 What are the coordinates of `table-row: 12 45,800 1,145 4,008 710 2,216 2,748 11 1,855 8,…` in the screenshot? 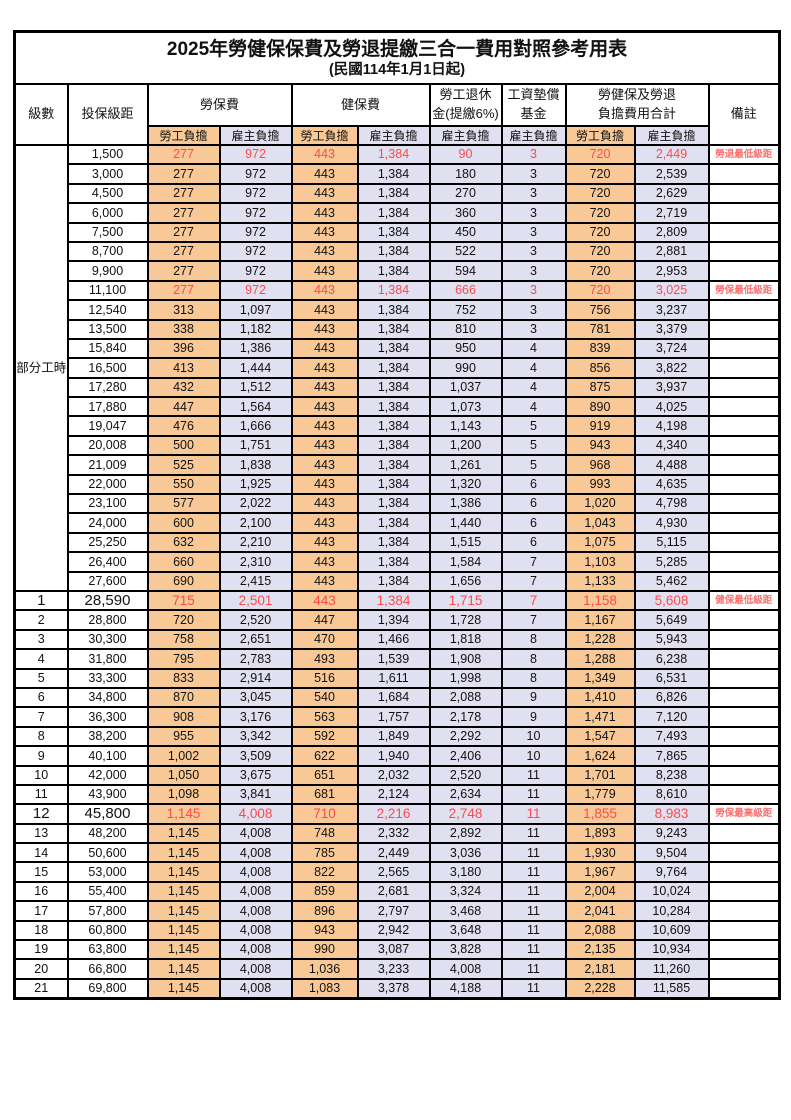 It's located at (397, 814).